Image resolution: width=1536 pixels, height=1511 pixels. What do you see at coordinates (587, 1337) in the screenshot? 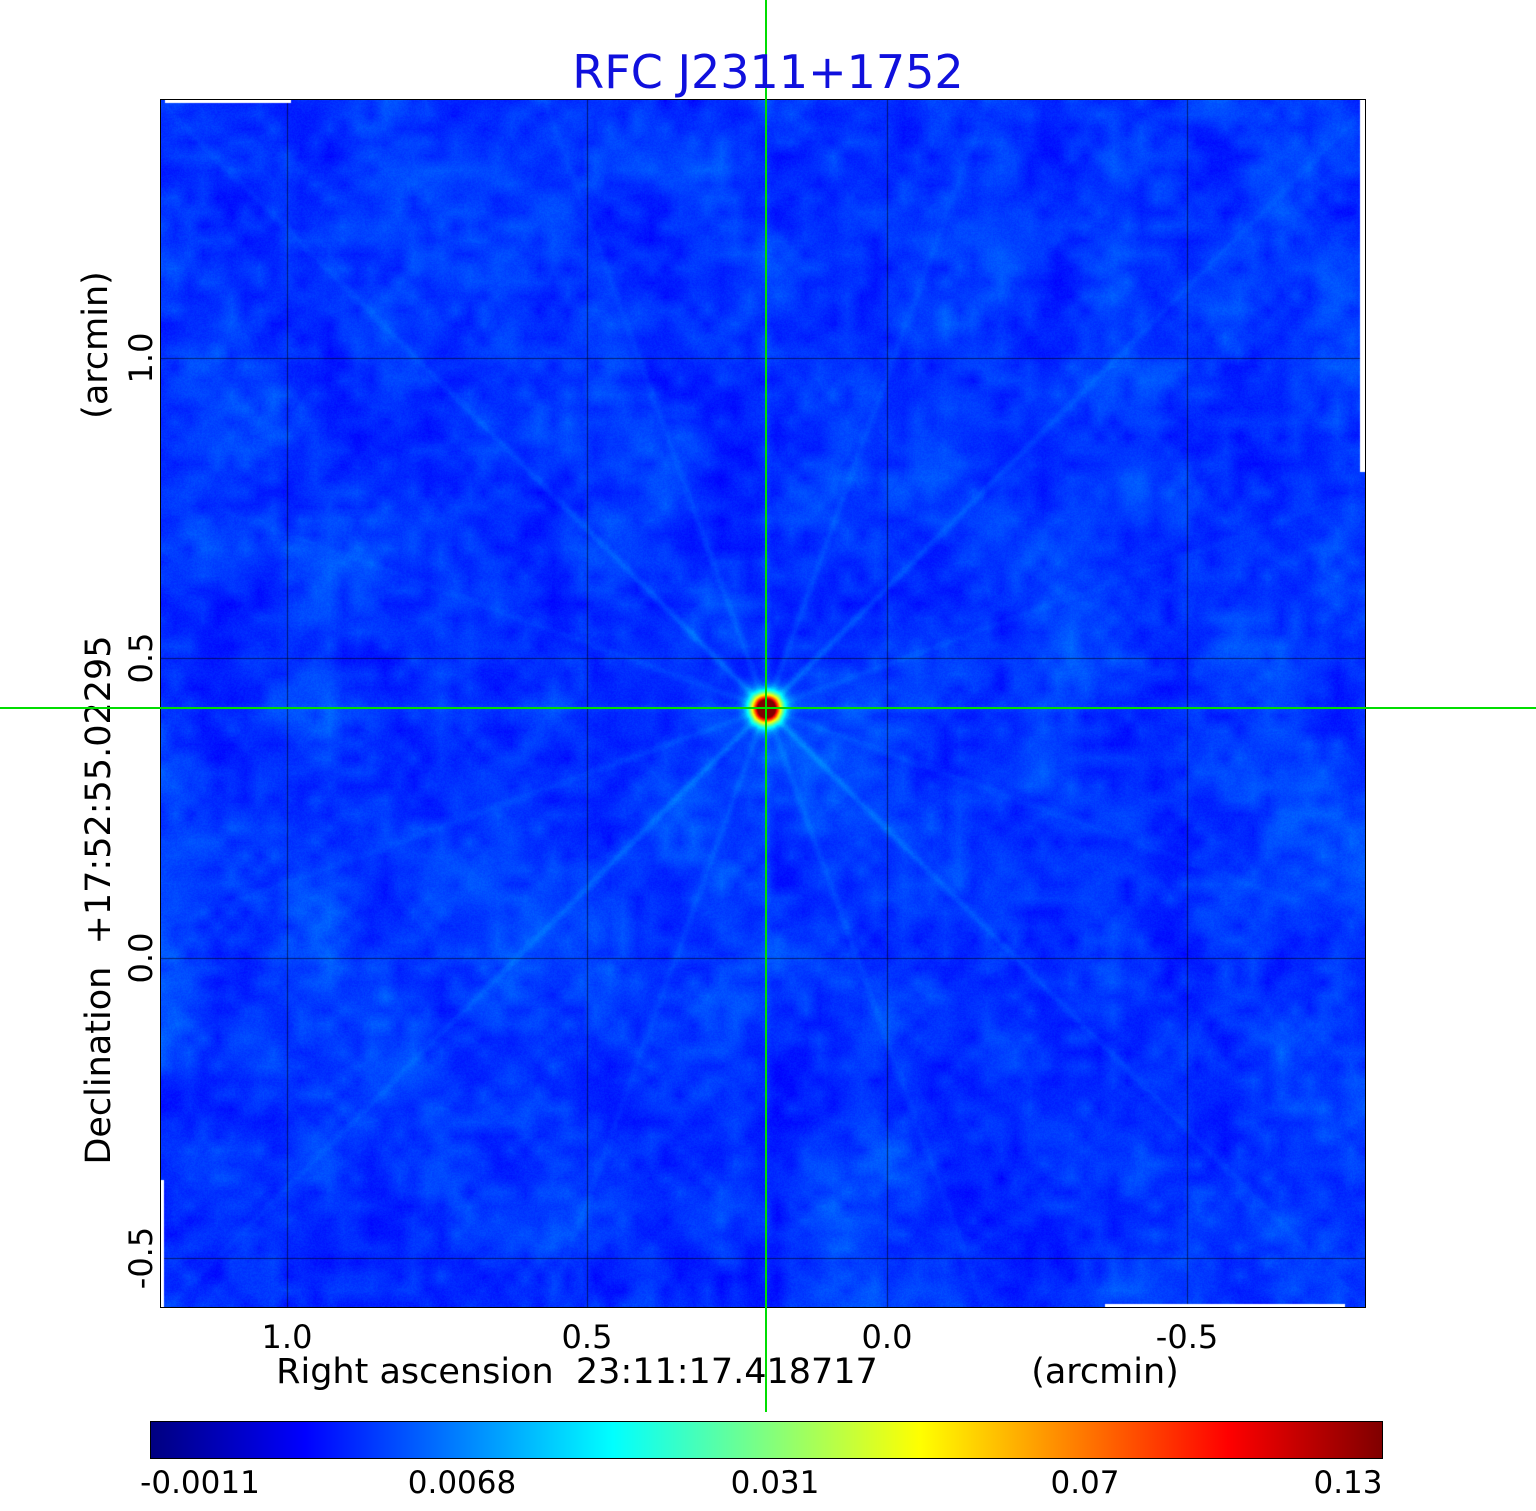
I see `x-tick-label: 0.5` at bounding box center [587, 1337].